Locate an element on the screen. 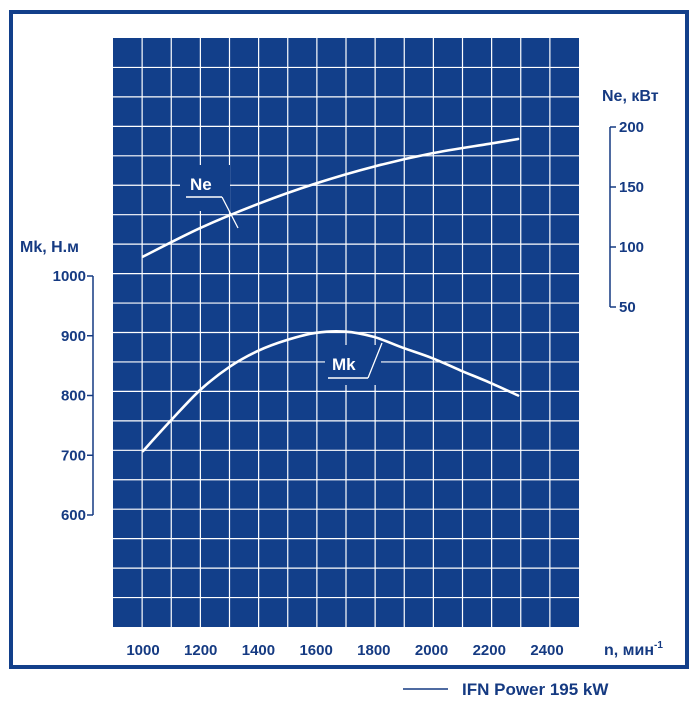  series-mk-line is located at coordinates (330, 391).